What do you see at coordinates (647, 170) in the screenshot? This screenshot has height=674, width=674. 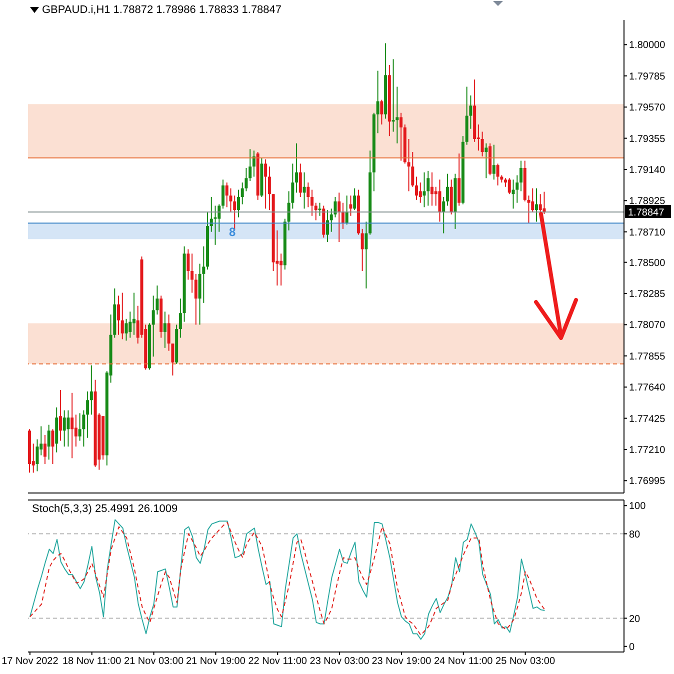 I see `y-tick-label: 1.79140` at bounding box center [647, 170].